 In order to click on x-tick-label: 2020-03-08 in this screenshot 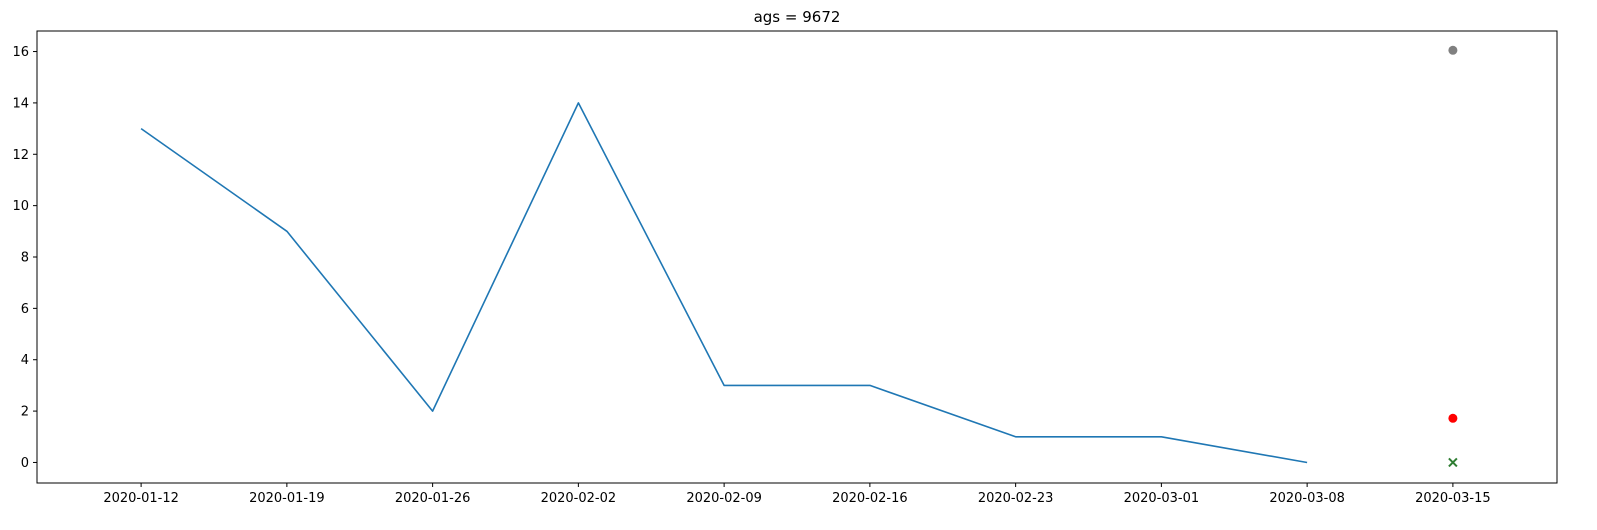, I will do `click(1307, 498)`.